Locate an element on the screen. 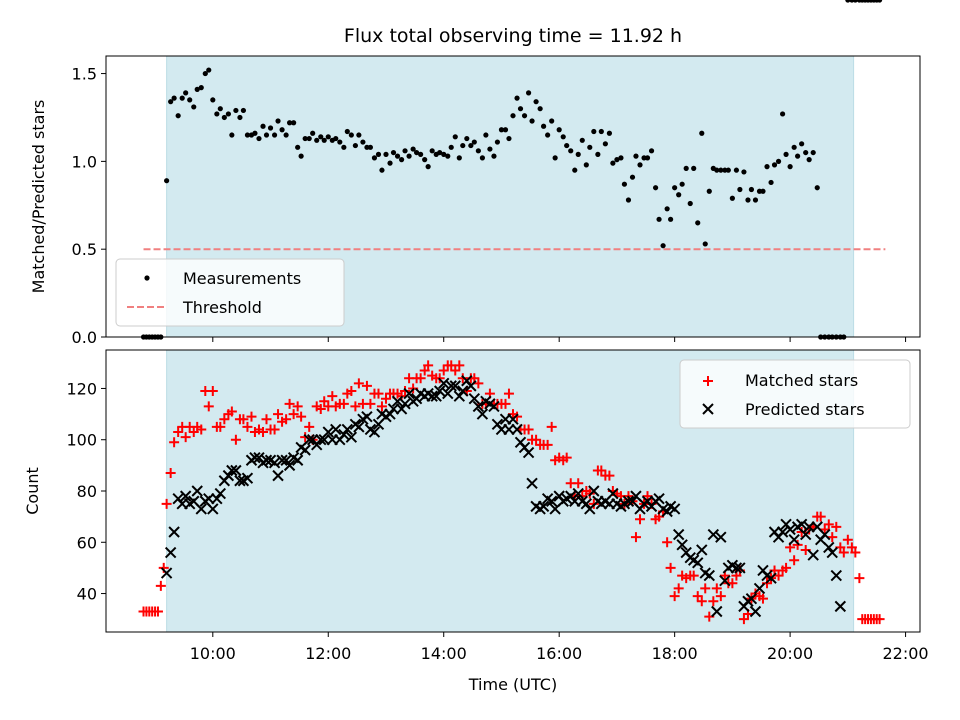 The height and width of the screenshot is (720, 960). x-tick-label: 12:00 is located at coordinates (328, 653).